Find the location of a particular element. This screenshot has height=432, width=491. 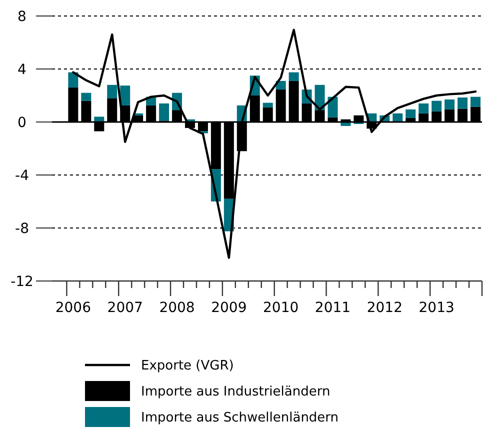

x-tick-label: 2007 is located at coordinates (125, 308).